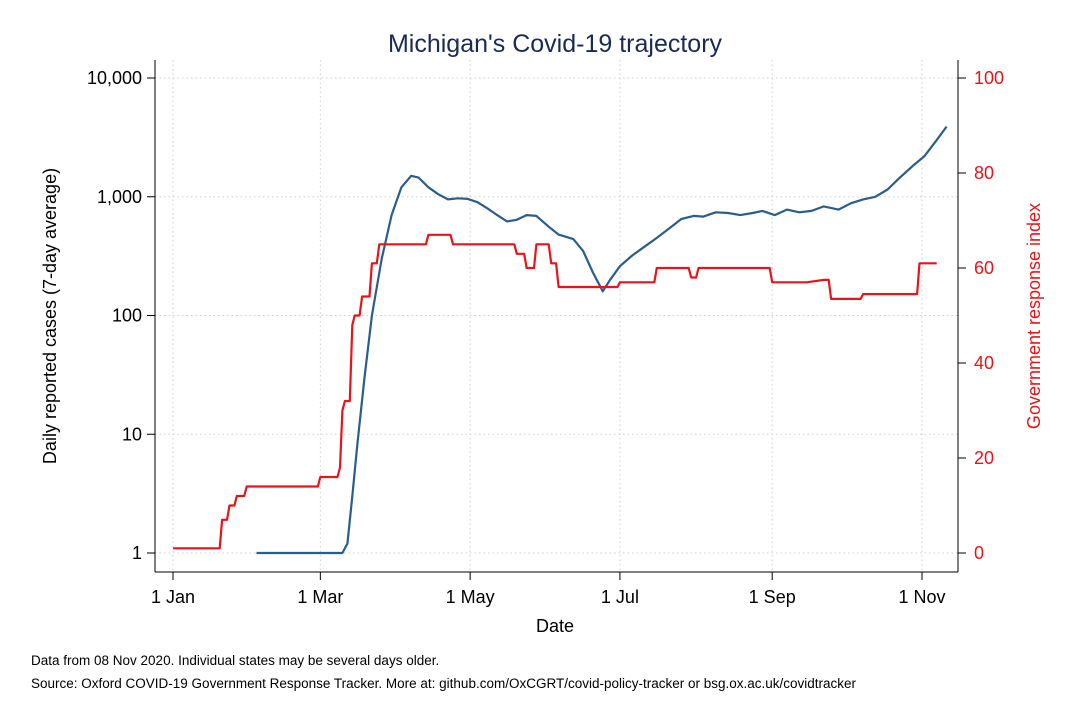 Image resolution: width=1083 pixels, height=722 pixels. I want to click on y-axis-left-label: Daily reported cases (7-day average), so click(50, 316).